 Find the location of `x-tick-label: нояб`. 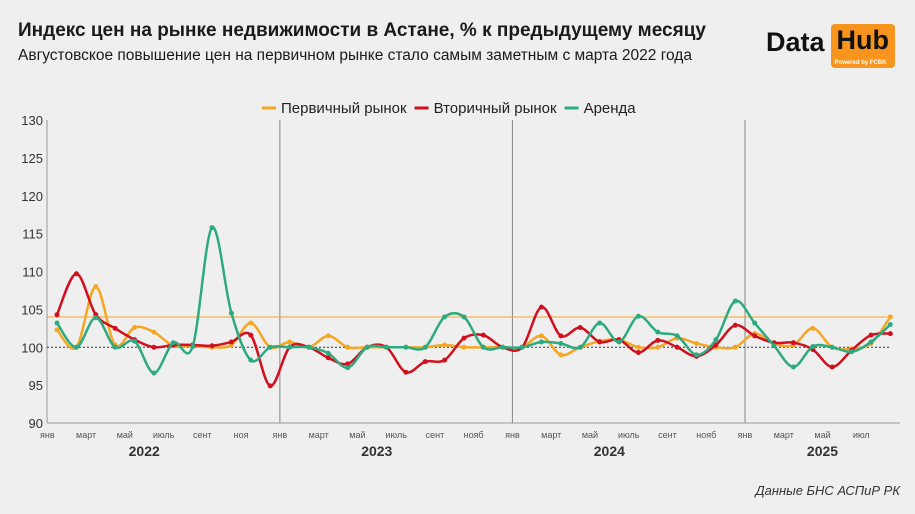

x-tick-label: нояб is located at coordinates (474, 435).